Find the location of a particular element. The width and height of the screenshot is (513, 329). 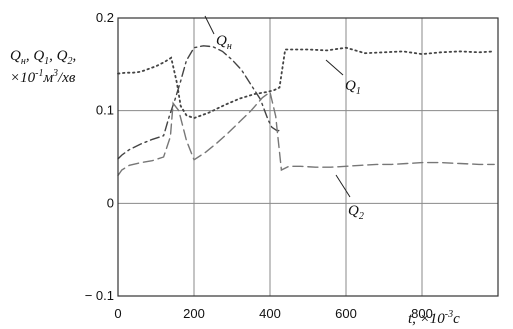

x-tick-label: 600 is located at coordinates (346, 313).